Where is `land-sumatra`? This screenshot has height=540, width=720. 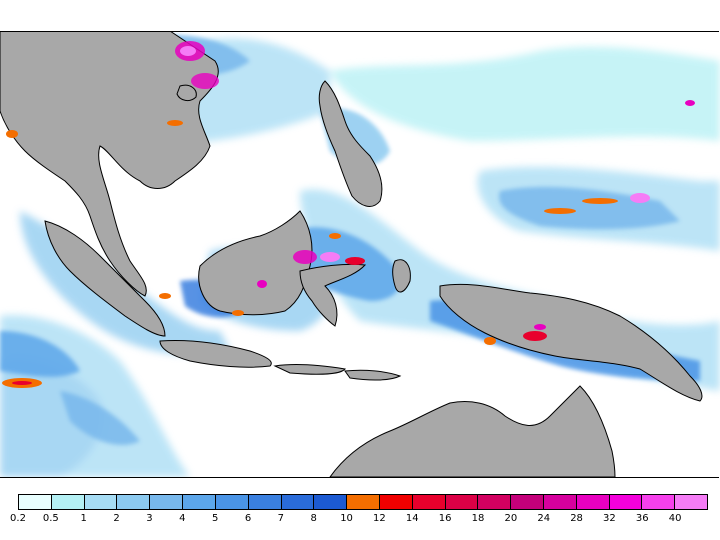
land-sumatra is located at coordinates (105, 278).